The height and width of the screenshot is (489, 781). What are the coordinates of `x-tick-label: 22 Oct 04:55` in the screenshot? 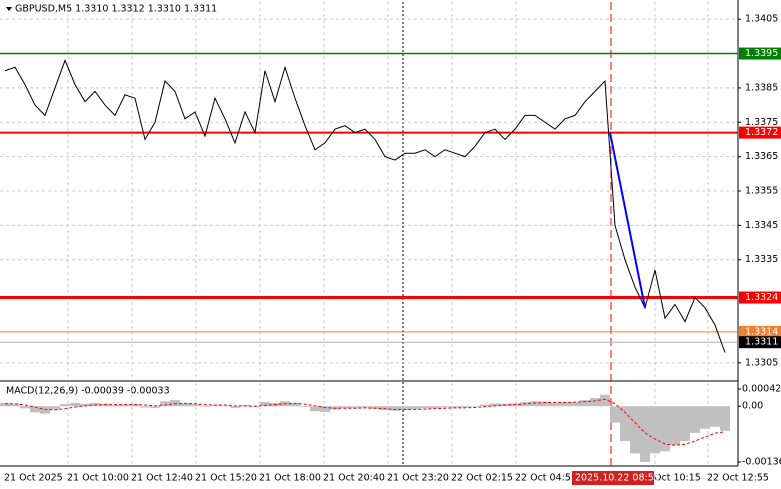 It's located at (546, 478).